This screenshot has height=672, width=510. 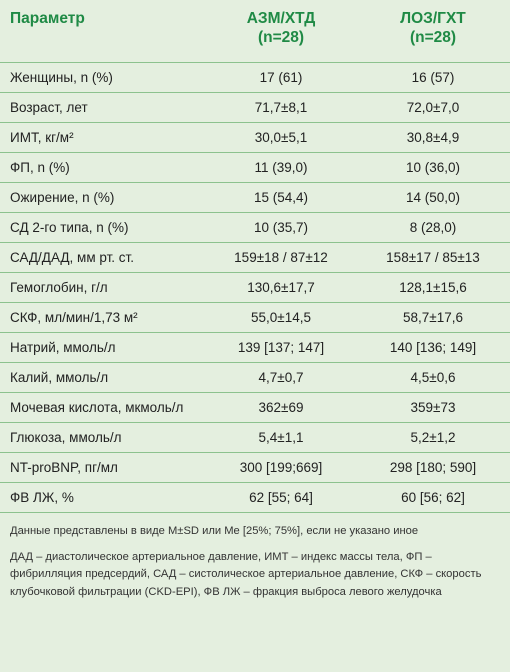 What do you see at coordinates (433, 257) in the screenshot?
I see `row-value-loz-ght: 158±17 / 85±13` at bounding box center [433, 257].